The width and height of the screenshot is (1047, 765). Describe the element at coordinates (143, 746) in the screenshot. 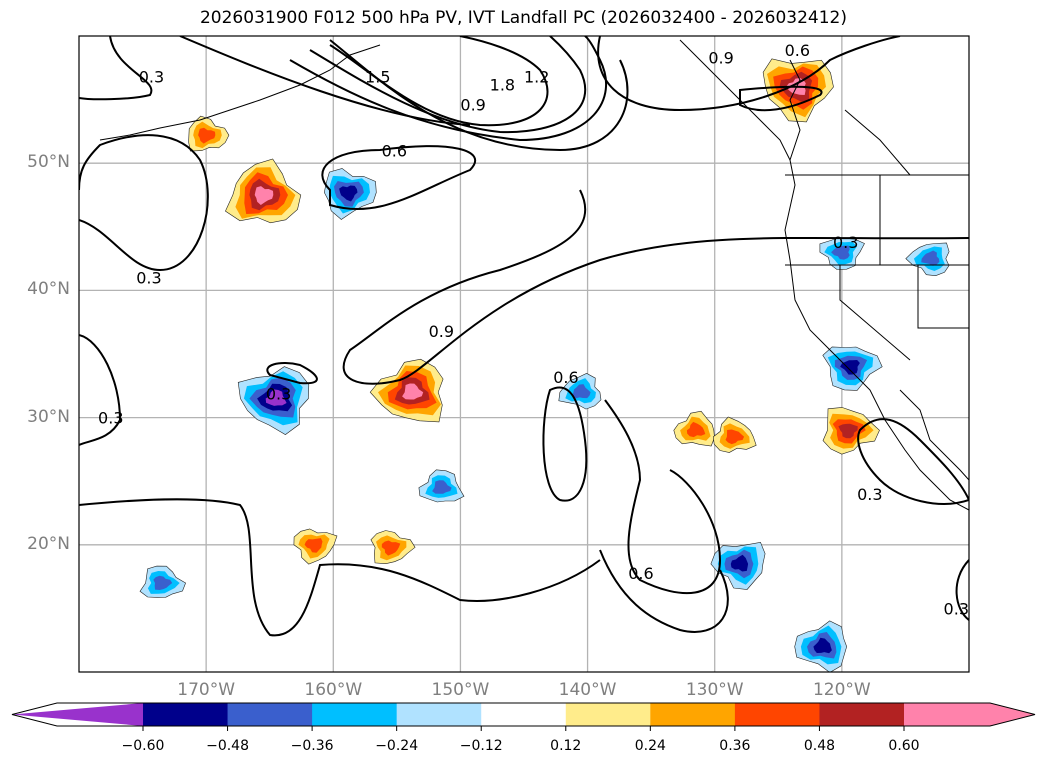

I see `colorbar-tick-label: −0.60` at that location.